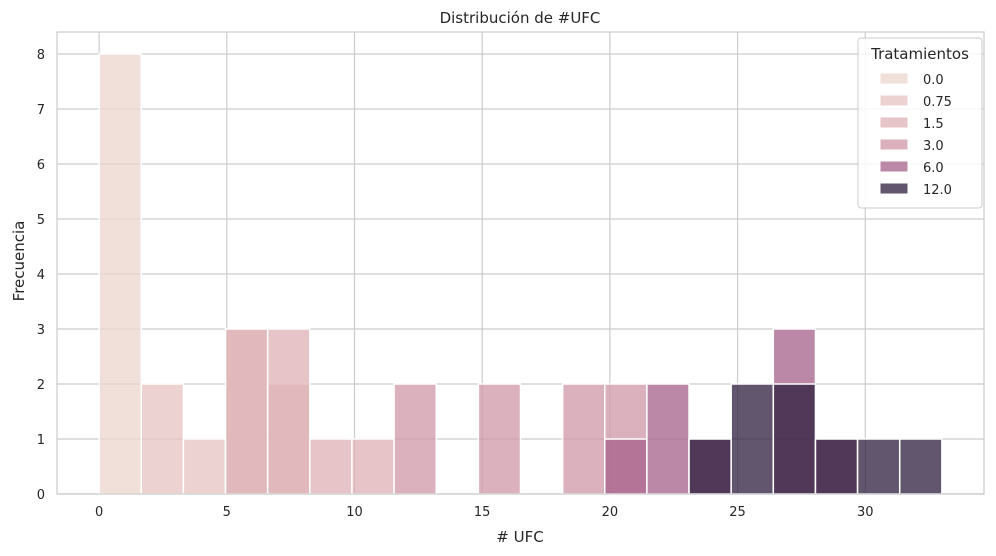  What do you see at coordinates (919, 54) in the screenshot?
I see `legend-title: Tratamientos` at bounding box center [919, 54].